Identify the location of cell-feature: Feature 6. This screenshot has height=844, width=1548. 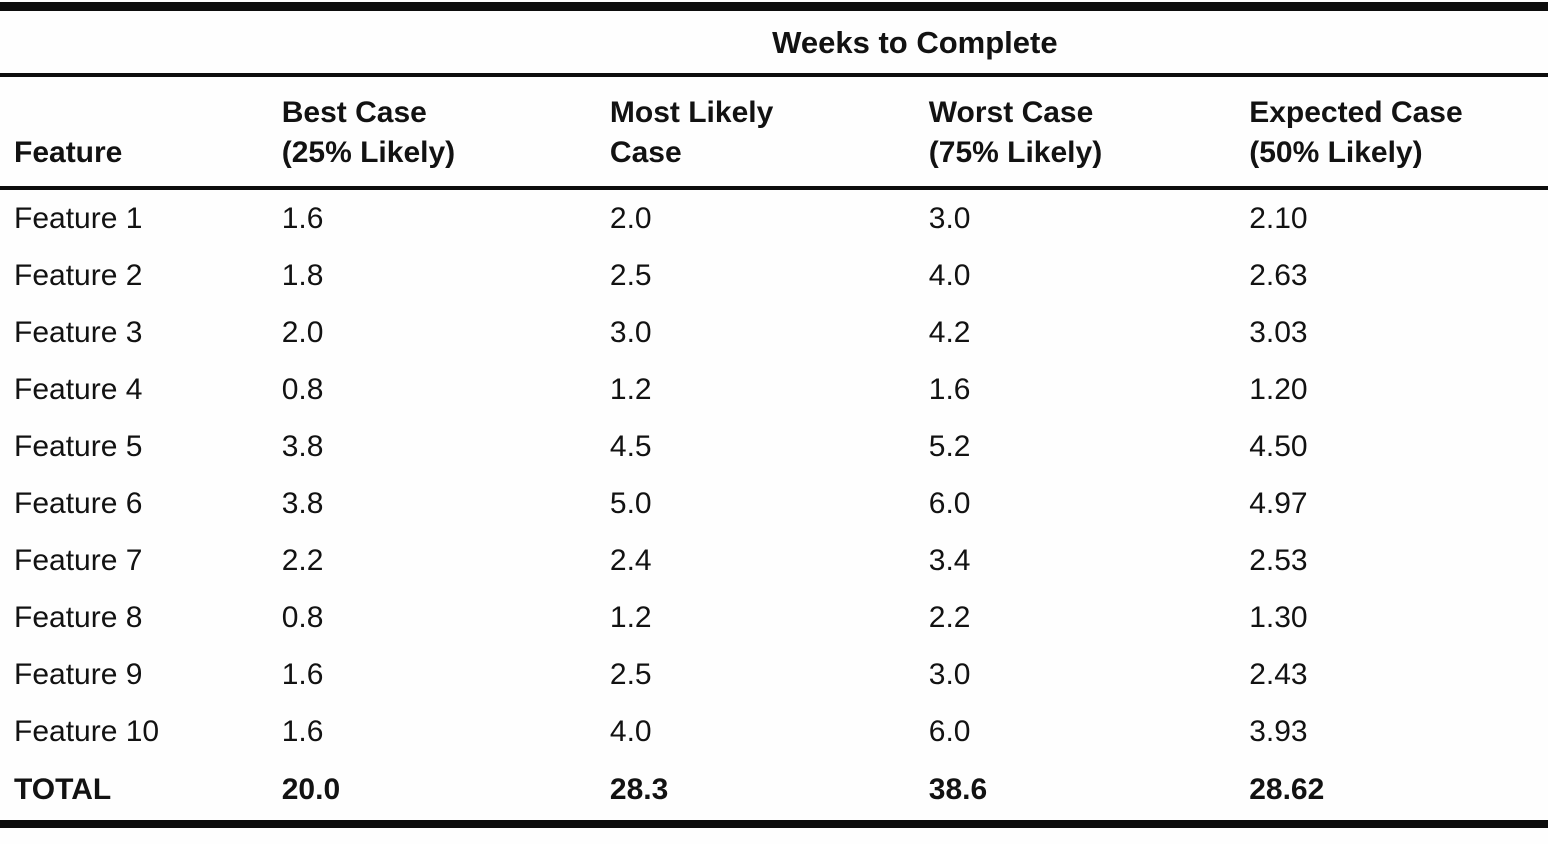
(78, 503).